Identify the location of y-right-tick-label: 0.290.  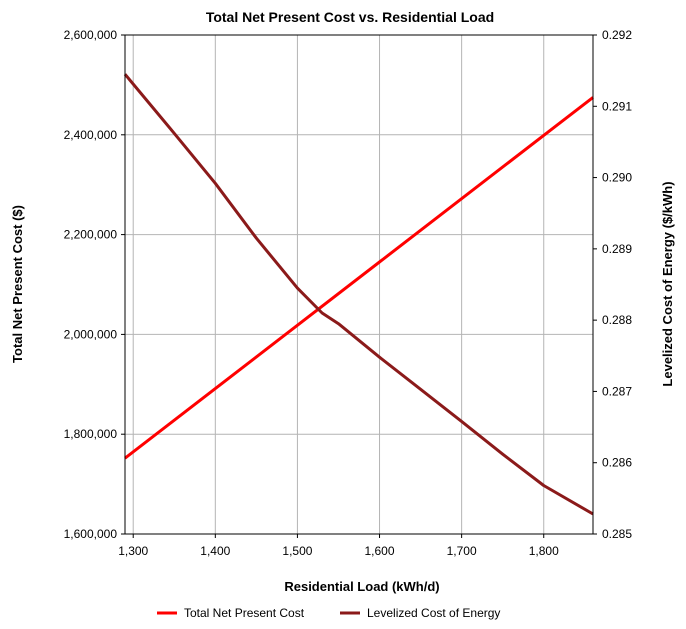
(617, 178).